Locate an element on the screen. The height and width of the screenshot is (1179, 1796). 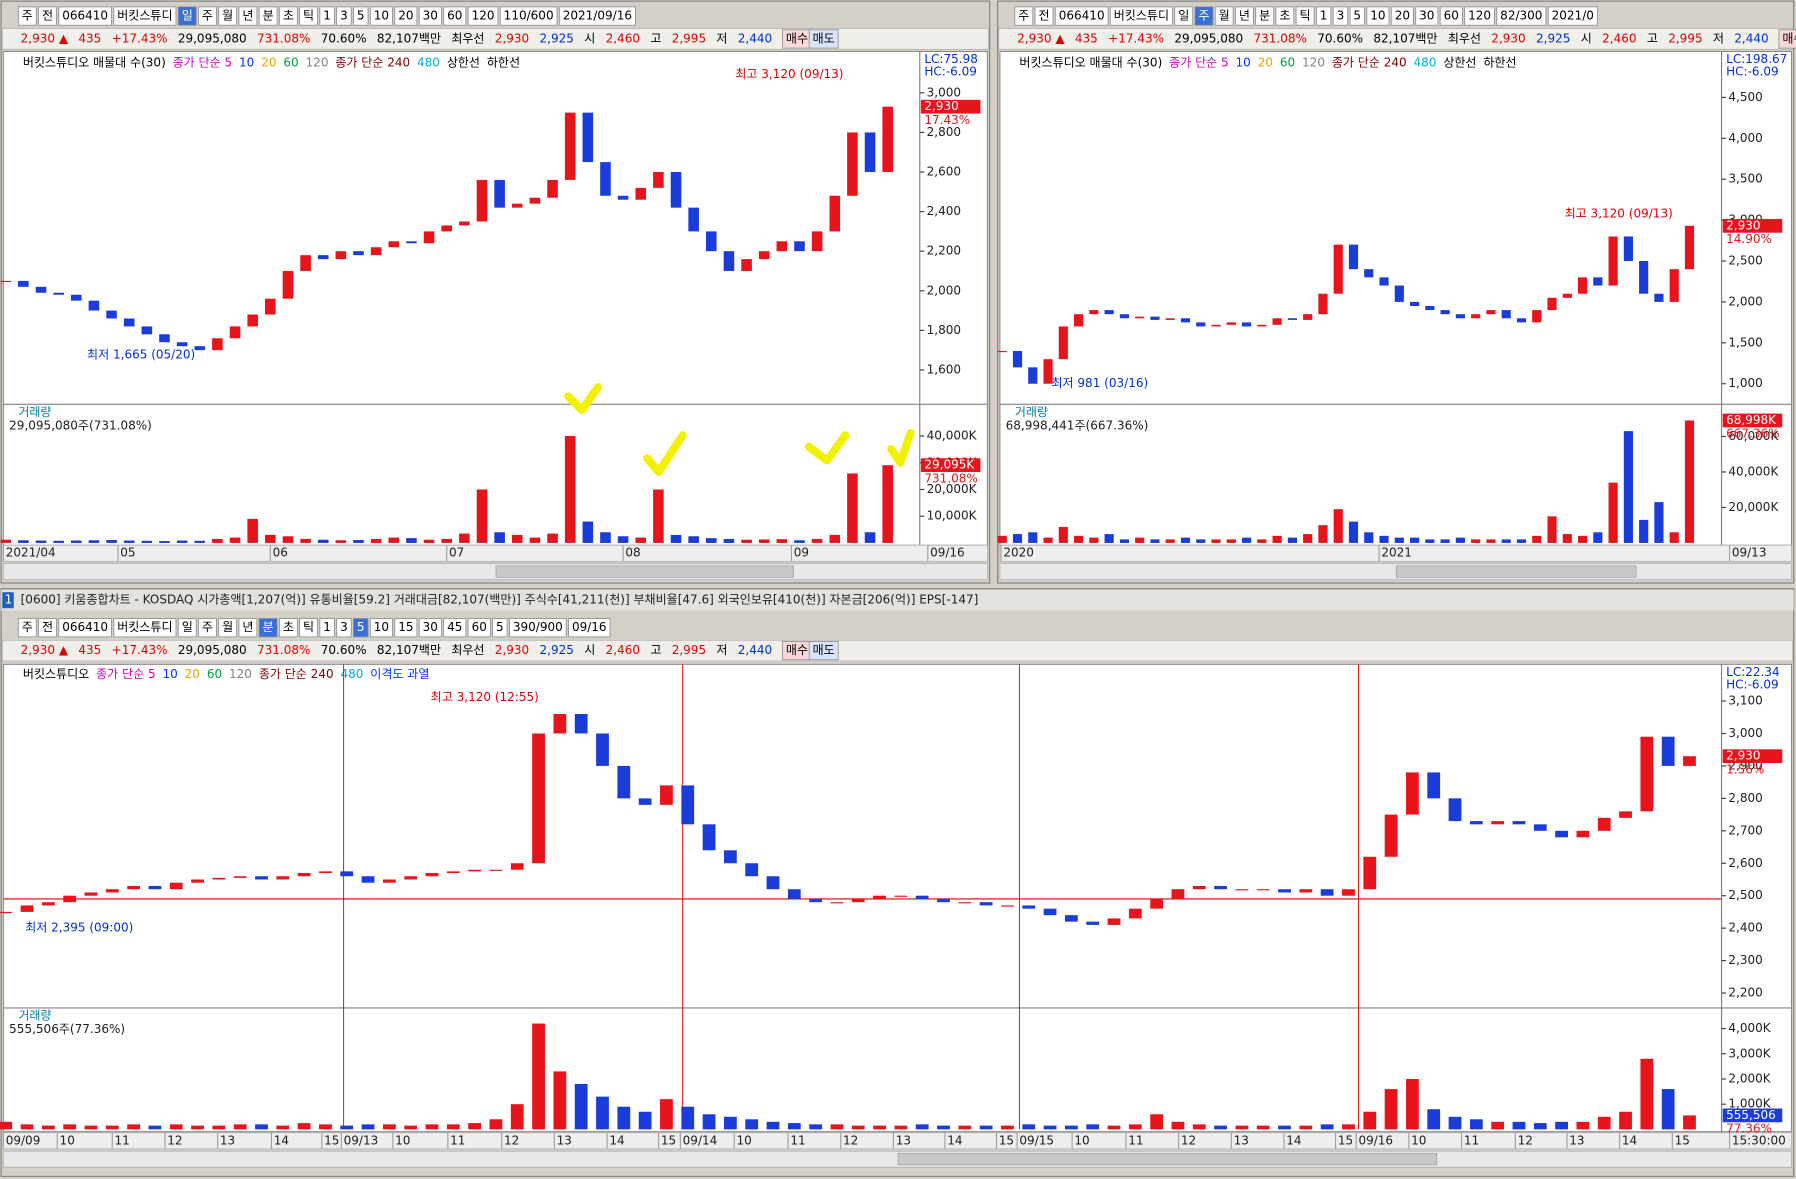
toolbar-item: 2021/0 is located at coordinates (1573, 16).